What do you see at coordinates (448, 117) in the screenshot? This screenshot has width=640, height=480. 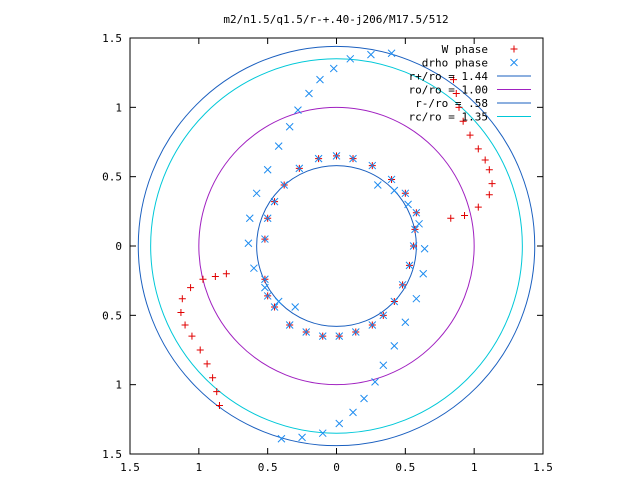 I see `legend-circle-label-3: rc/ro = 1.35` at bounding box center [448, 117].